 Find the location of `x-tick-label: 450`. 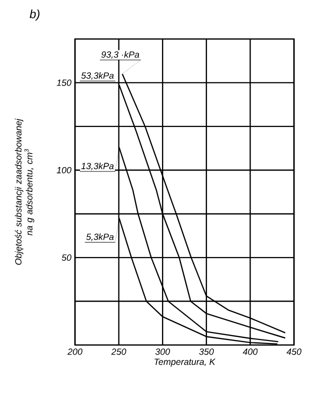

x-tick-label: 450 is located at coordinates (294, 351).